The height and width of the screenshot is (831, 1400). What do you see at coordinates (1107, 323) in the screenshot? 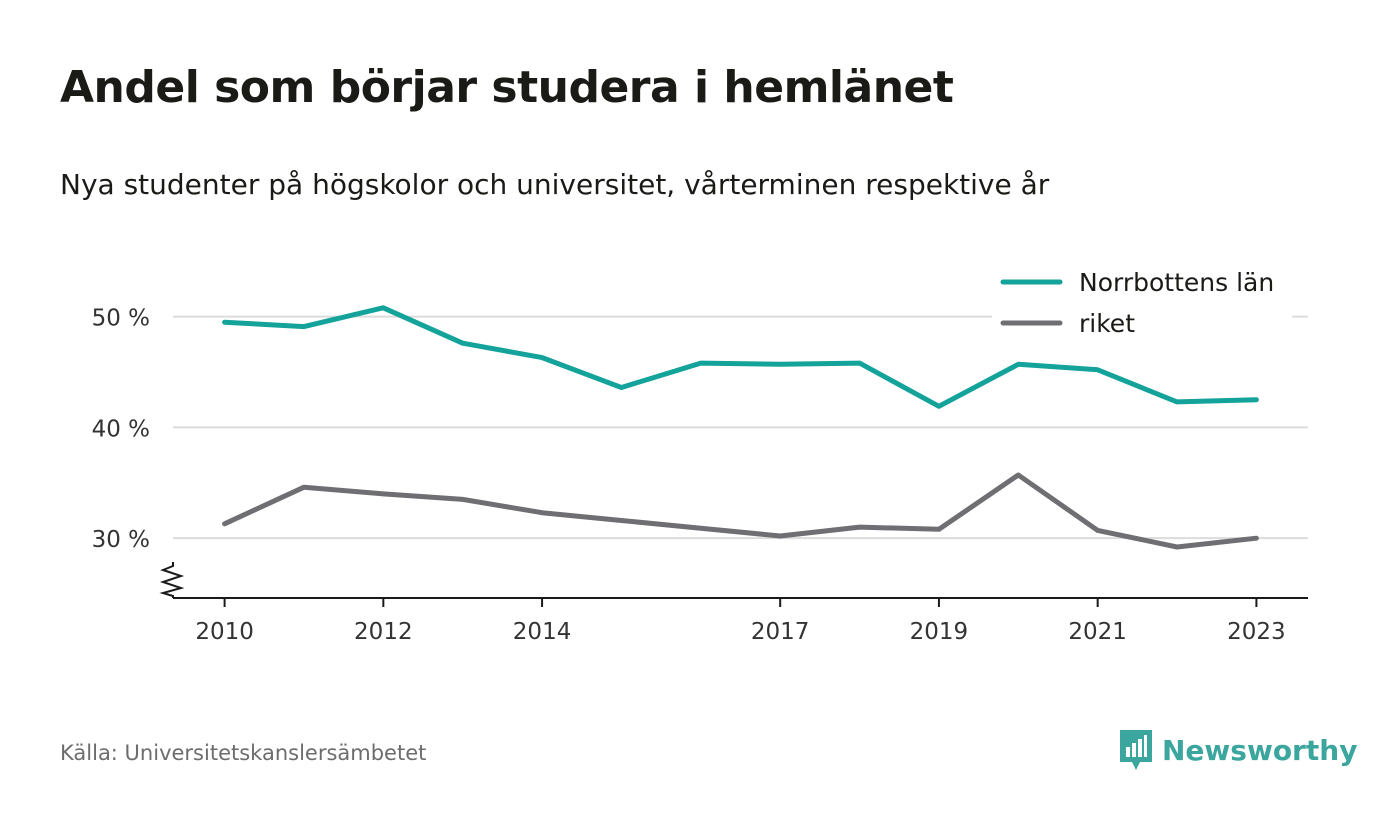
I see `legend-label: riket` at bounding box center [1107, 323].